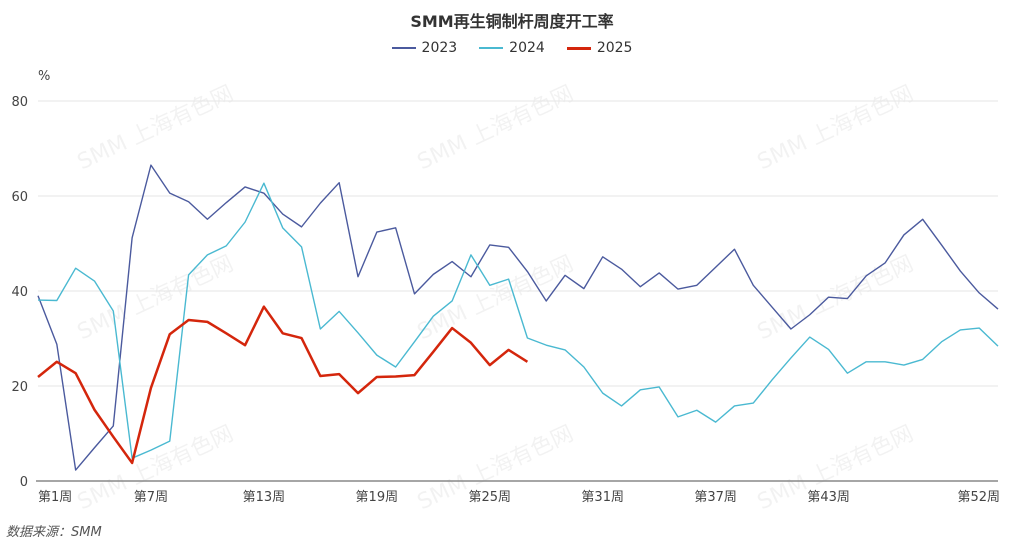 The width and height of the screenshot is (1024, 545). Describe the element at coordinates (439, 48) in the screenshot. I see `legend-label: 2023` at that location.